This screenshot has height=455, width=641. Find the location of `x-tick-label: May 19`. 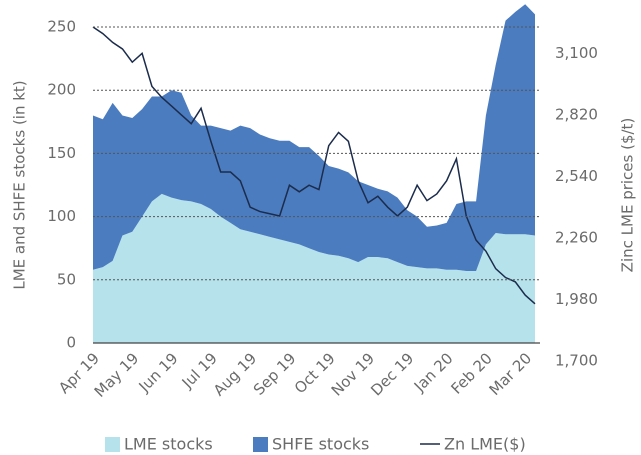

x-tick-label: May 19 is located at coordinates (117, 375).